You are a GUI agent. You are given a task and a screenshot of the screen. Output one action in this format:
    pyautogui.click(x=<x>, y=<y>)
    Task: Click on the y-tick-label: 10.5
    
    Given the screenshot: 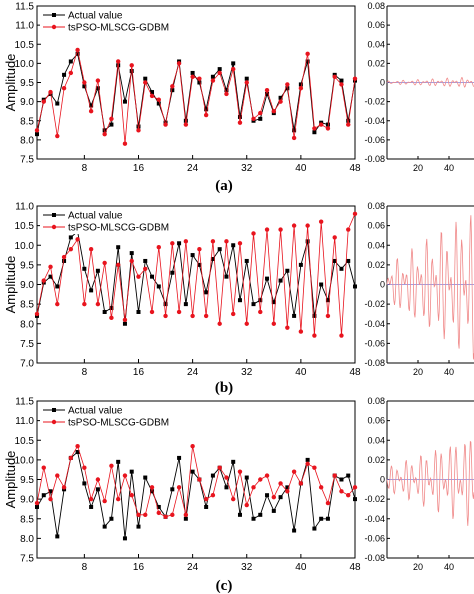 What is the action you would take?
    pyautogui.click(x=25, y=226)
    